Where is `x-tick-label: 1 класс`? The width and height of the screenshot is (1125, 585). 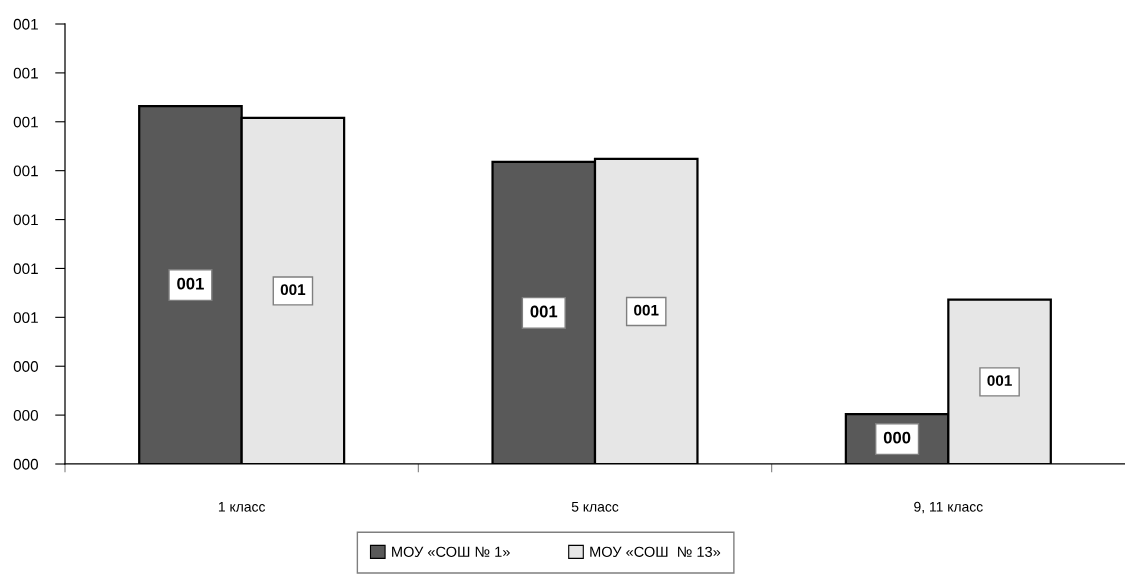
x-tick-label: 1 класс is located at coordinates (242, 507).